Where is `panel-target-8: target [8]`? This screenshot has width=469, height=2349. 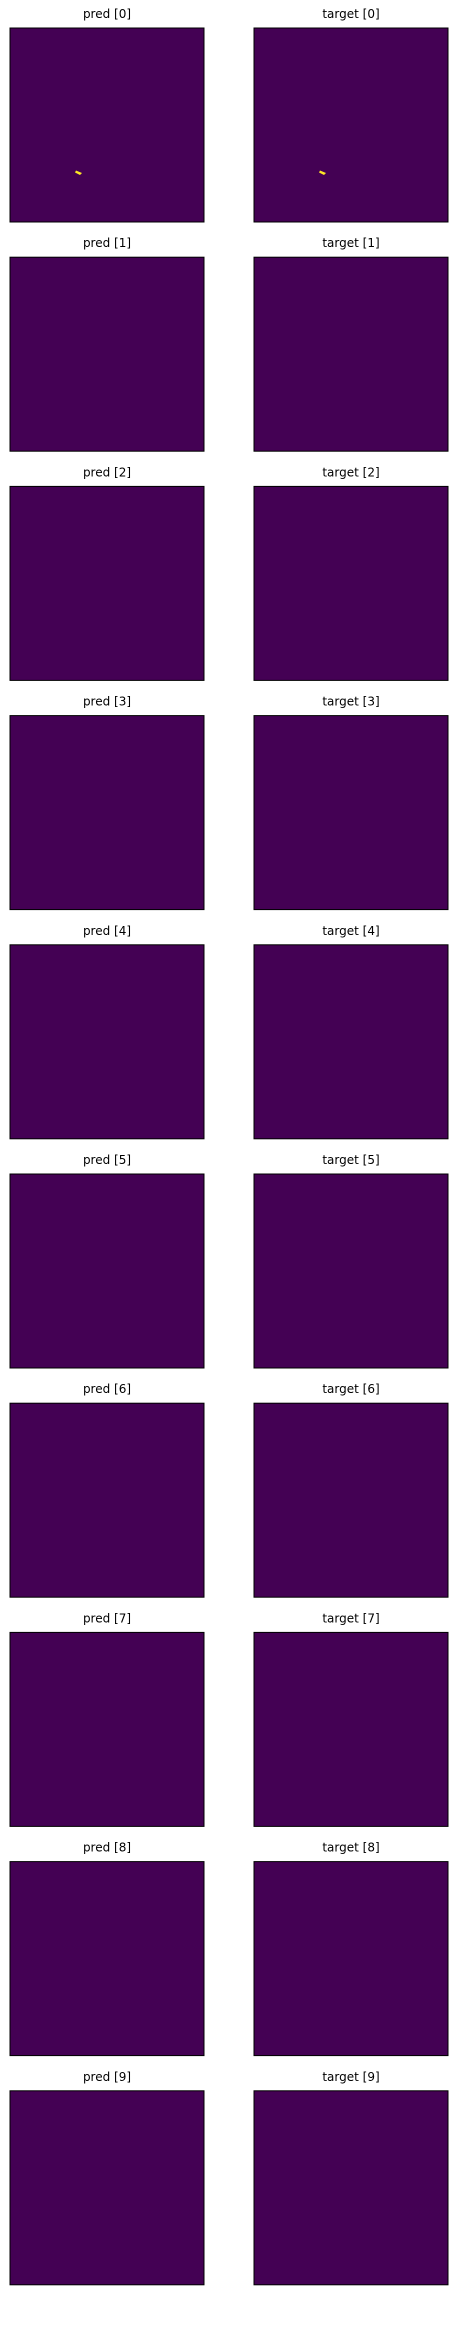
panel-target-8: target [8] is located at coordinates (351, 2005).